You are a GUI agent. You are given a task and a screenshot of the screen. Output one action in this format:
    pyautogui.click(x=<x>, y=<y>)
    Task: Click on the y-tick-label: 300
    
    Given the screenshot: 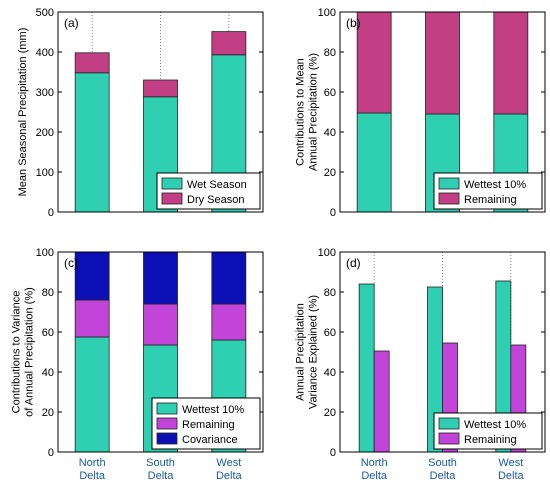 What is the action you would take?
    pyautogui.click(x=45, y=93)
    